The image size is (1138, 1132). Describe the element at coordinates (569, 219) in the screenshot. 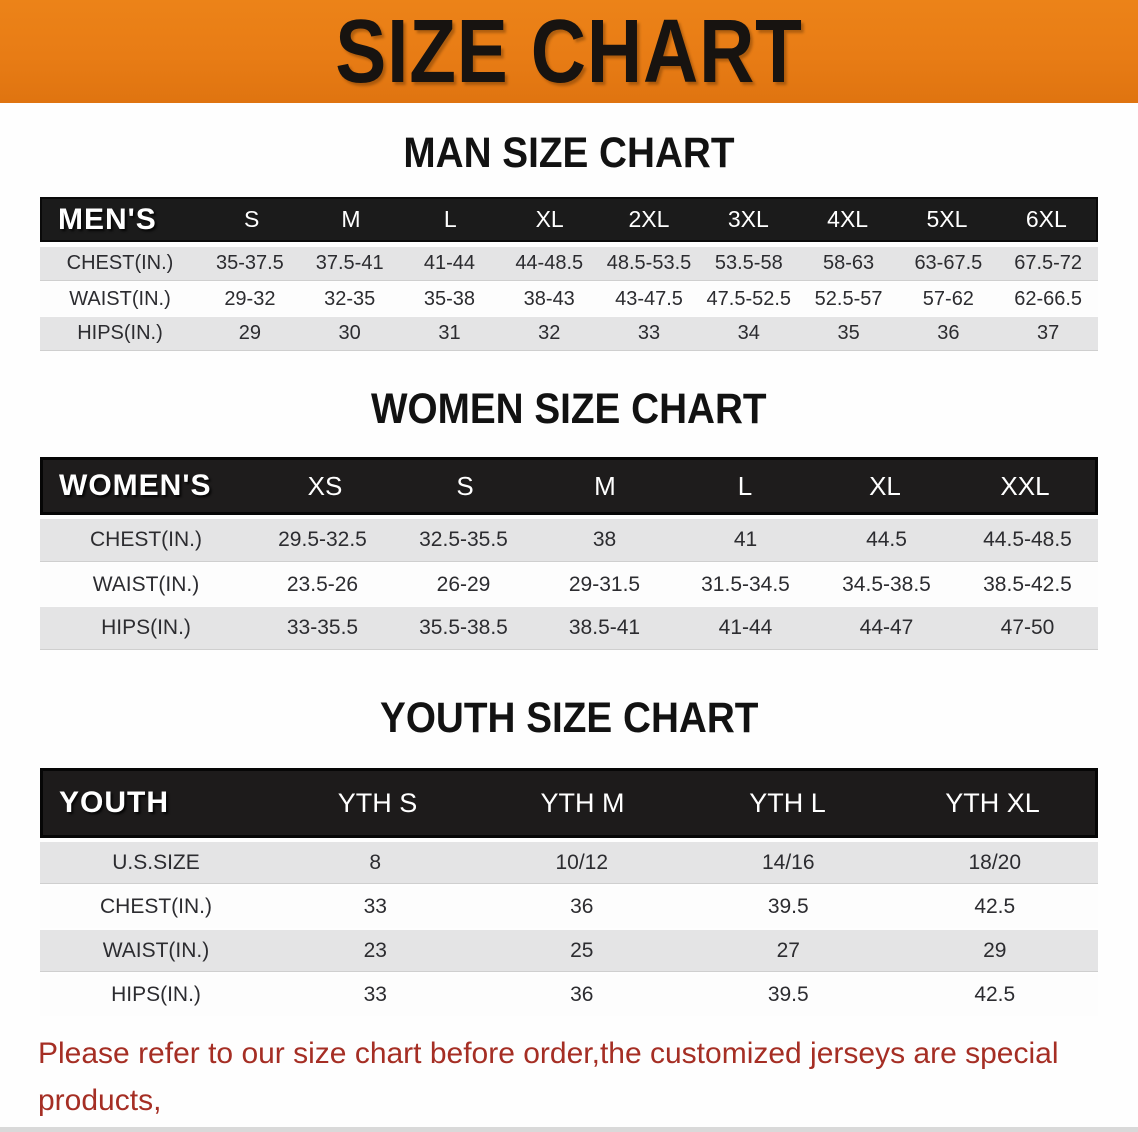

I see `men-table-header-row: MEN'S S M L XL 2XL 3XL 4XL 5XL 6XL` at that location.